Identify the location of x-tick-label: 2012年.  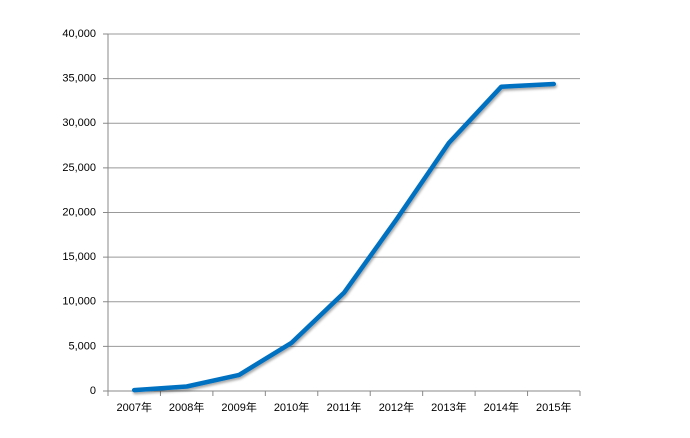
(396, 407).